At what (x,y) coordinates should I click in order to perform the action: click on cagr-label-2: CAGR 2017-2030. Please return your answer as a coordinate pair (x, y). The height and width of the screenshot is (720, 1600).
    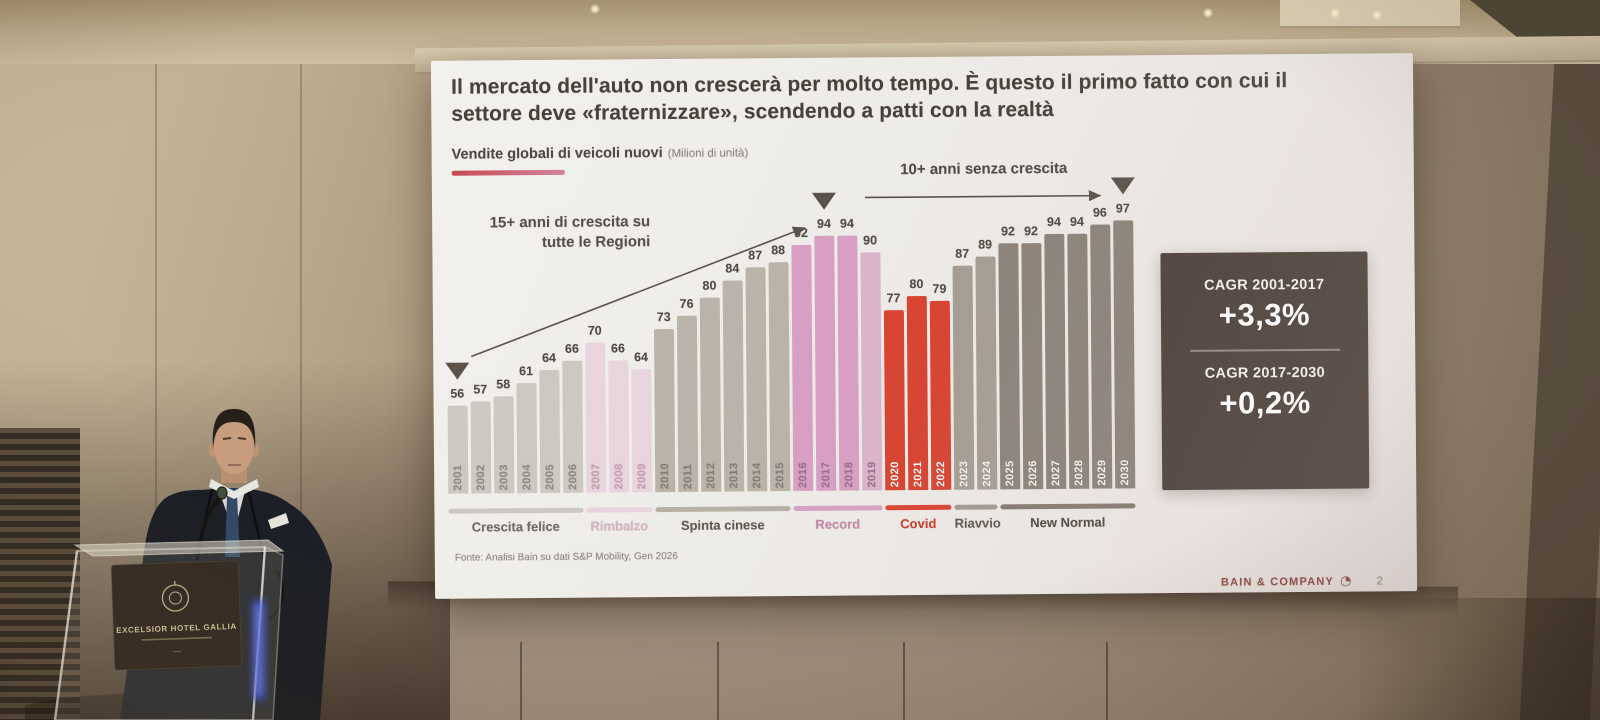
    Looking at the image, I should click on (1265, 373).